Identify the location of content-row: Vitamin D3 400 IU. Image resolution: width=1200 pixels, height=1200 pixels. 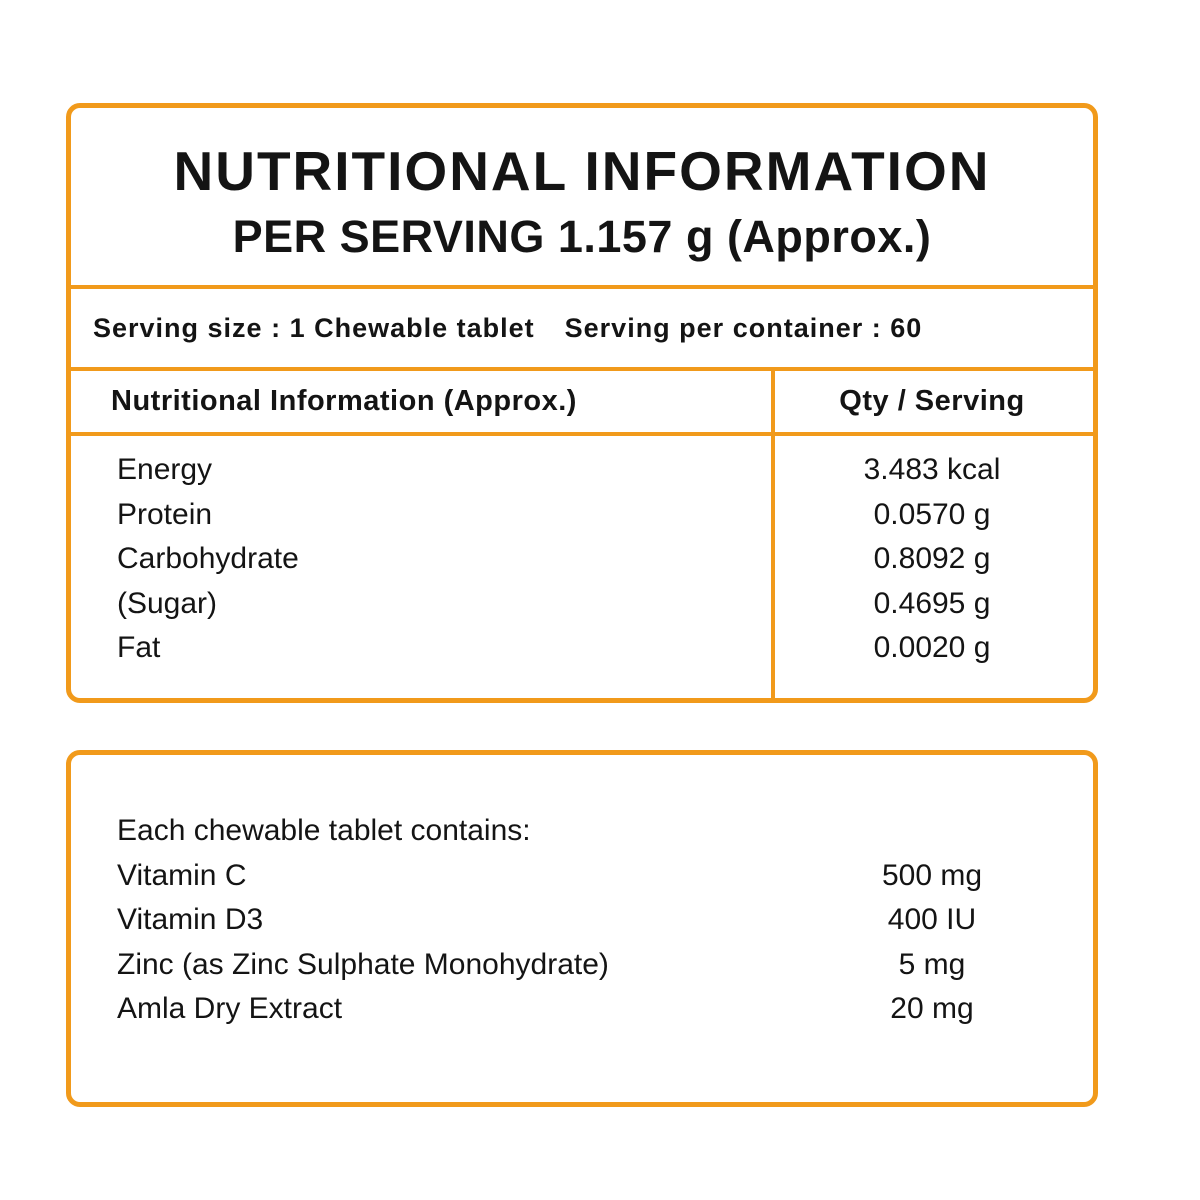
(582, 920).